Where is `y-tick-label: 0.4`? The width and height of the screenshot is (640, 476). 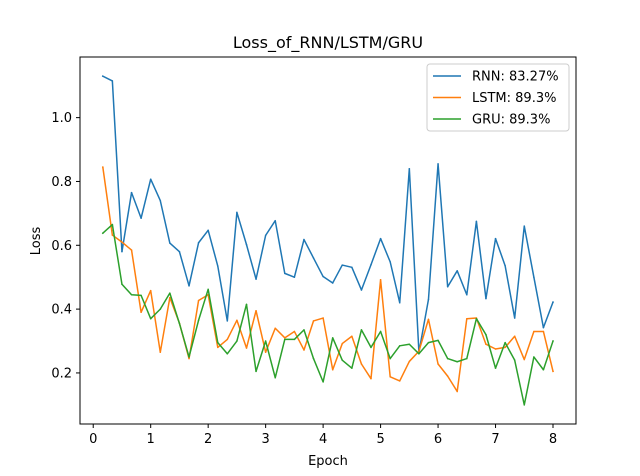
y-tick-label: 0.4 is located at coordinates (61, 310).